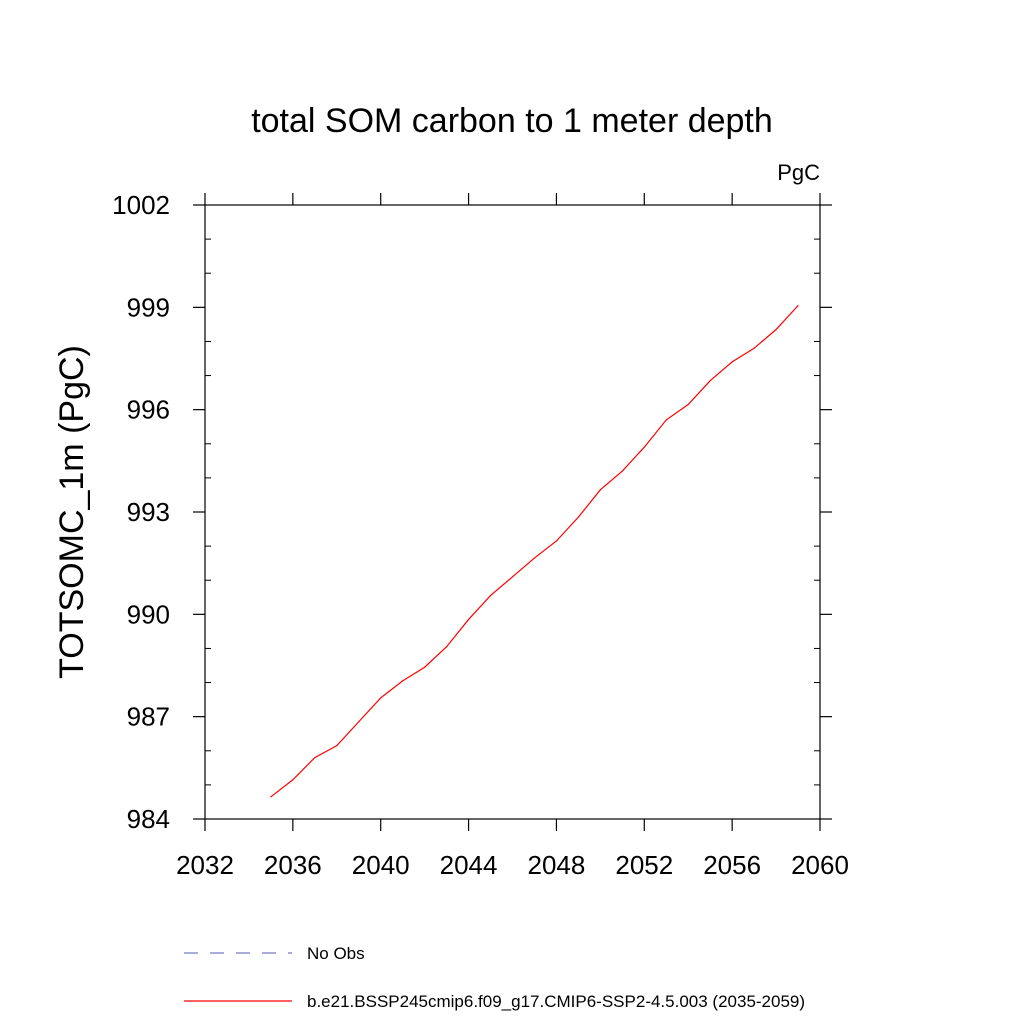  I want to click on x-tick-label: 2060, so click(820, 865).